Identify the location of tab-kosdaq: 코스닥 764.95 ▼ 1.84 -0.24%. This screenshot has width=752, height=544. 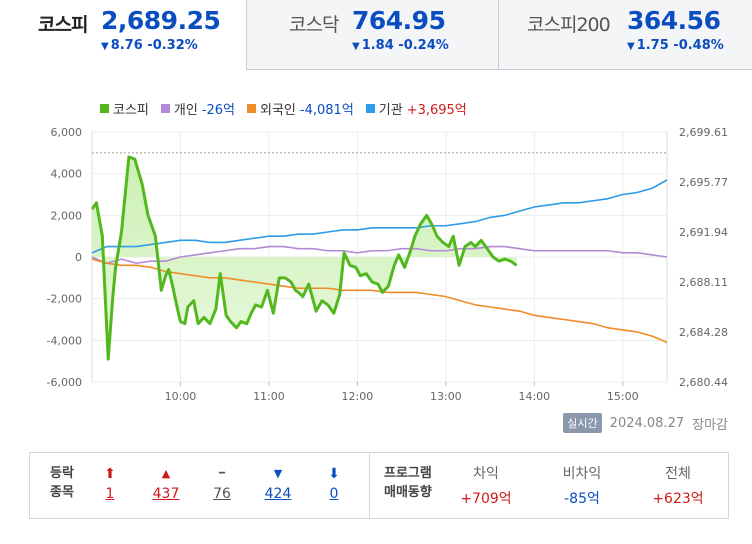
(372, 35).